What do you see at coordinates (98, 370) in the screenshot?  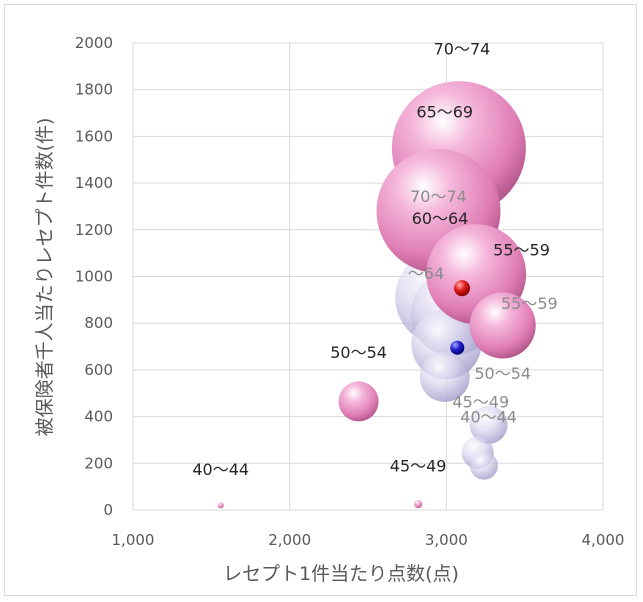 I see `y-tick-label: 600` at bounding box center [98, 370].